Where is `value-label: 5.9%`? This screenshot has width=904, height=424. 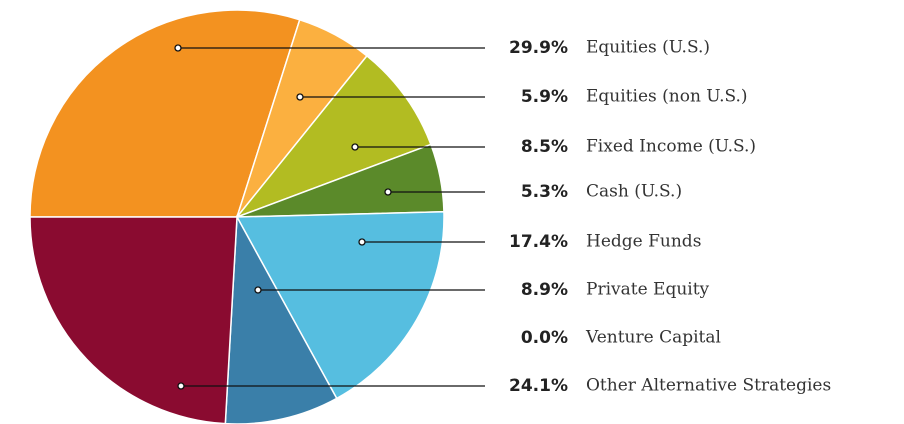 value-label: 5.9% is located at coordinates (544, 97).